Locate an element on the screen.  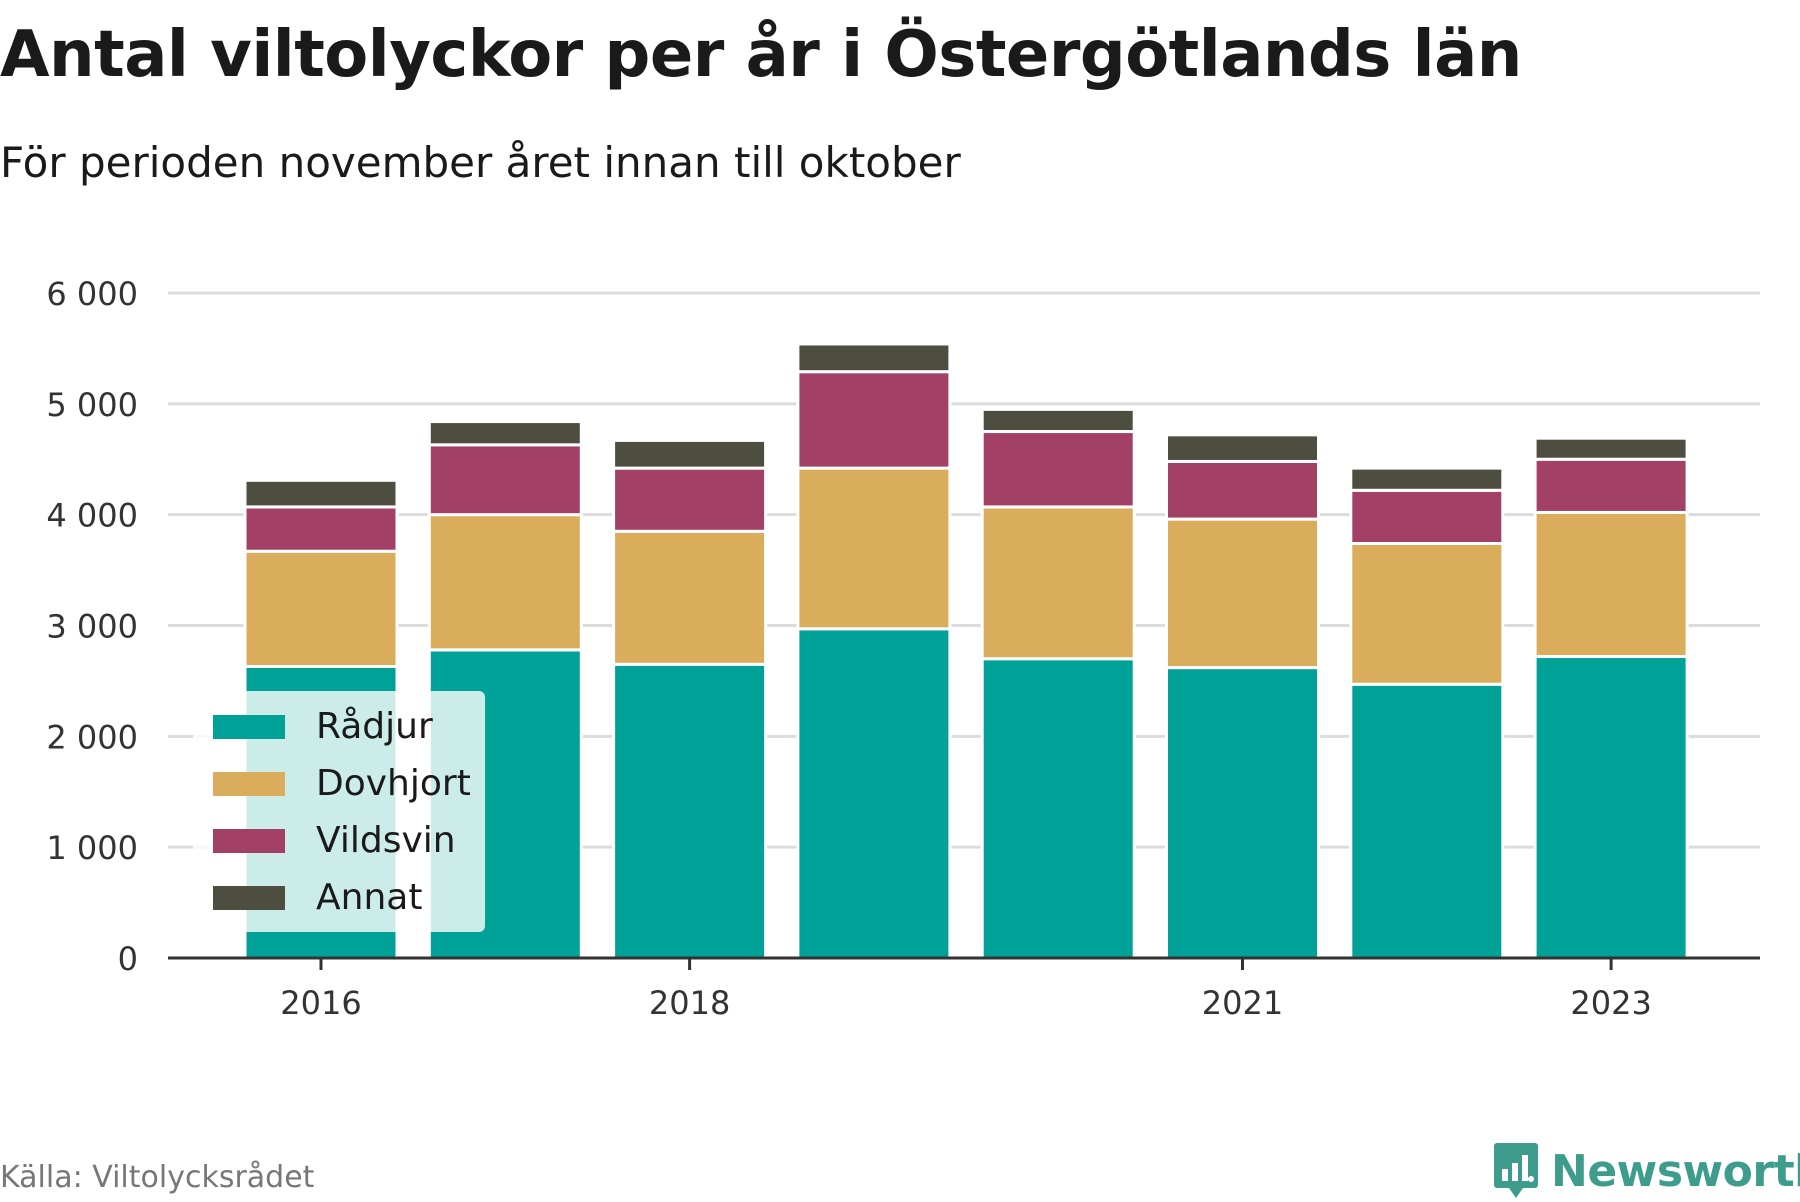
x-tick-label: 2023 is located at coordinates (1610, 1003).